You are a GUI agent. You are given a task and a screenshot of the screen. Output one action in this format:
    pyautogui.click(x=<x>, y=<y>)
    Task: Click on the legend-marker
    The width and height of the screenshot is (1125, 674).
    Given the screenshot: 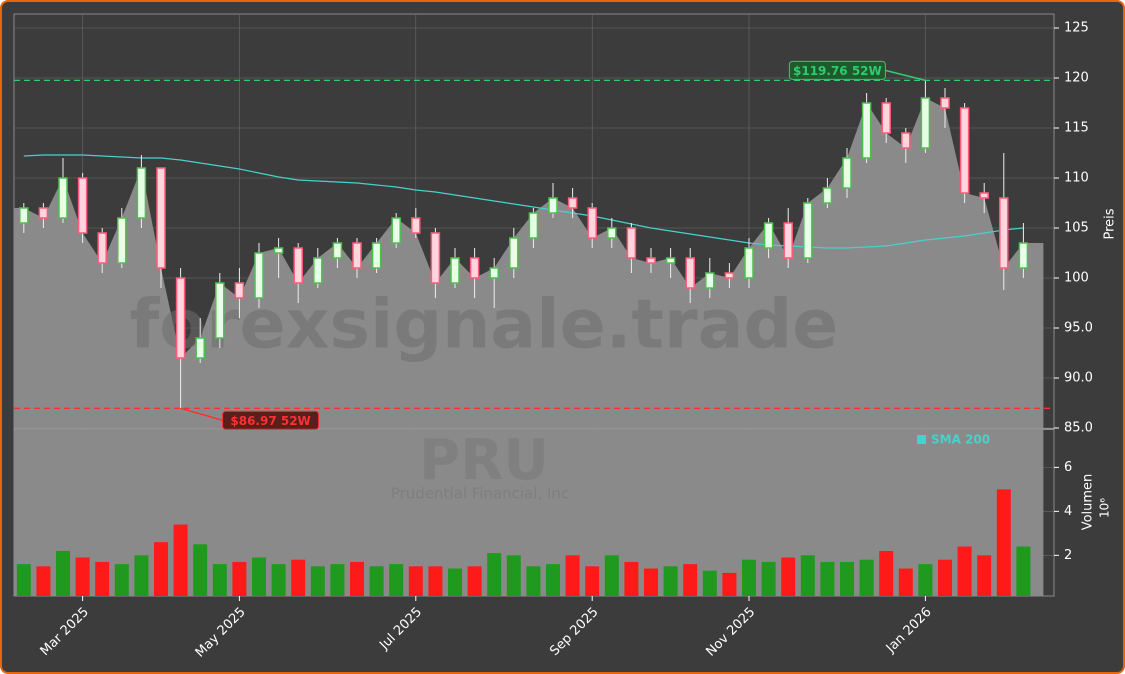 What is the action you would take?
    pyautogui.click(x=921, y=439)
    